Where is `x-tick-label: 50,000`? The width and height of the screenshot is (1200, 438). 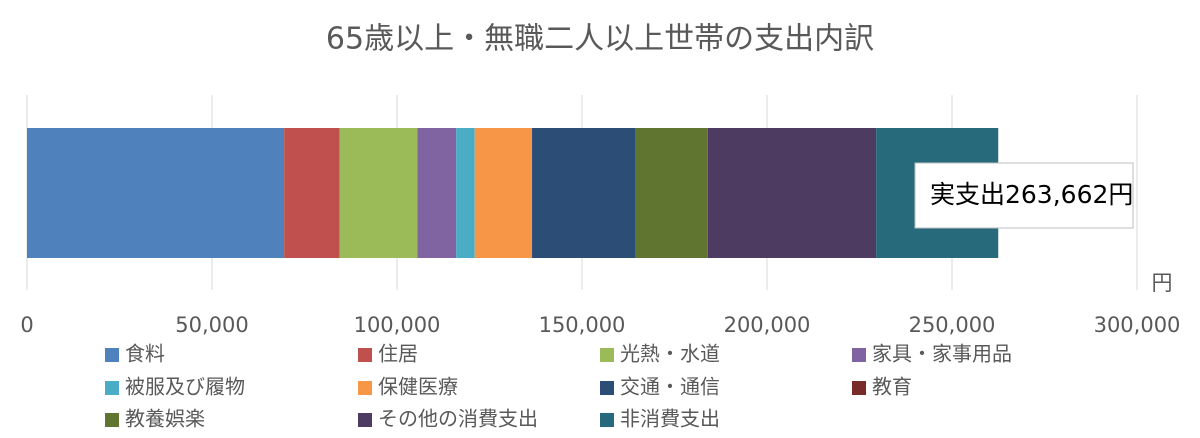 x-tick-label: 50,000 is located at coordinates (211, 325).